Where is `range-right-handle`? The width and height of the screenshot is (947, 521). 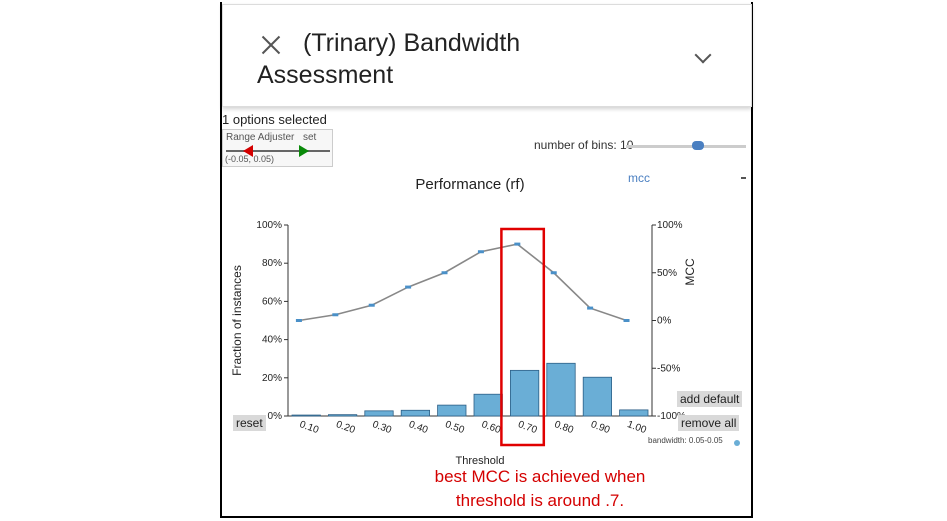
range-right-handle is located at coordinates (304, 151).